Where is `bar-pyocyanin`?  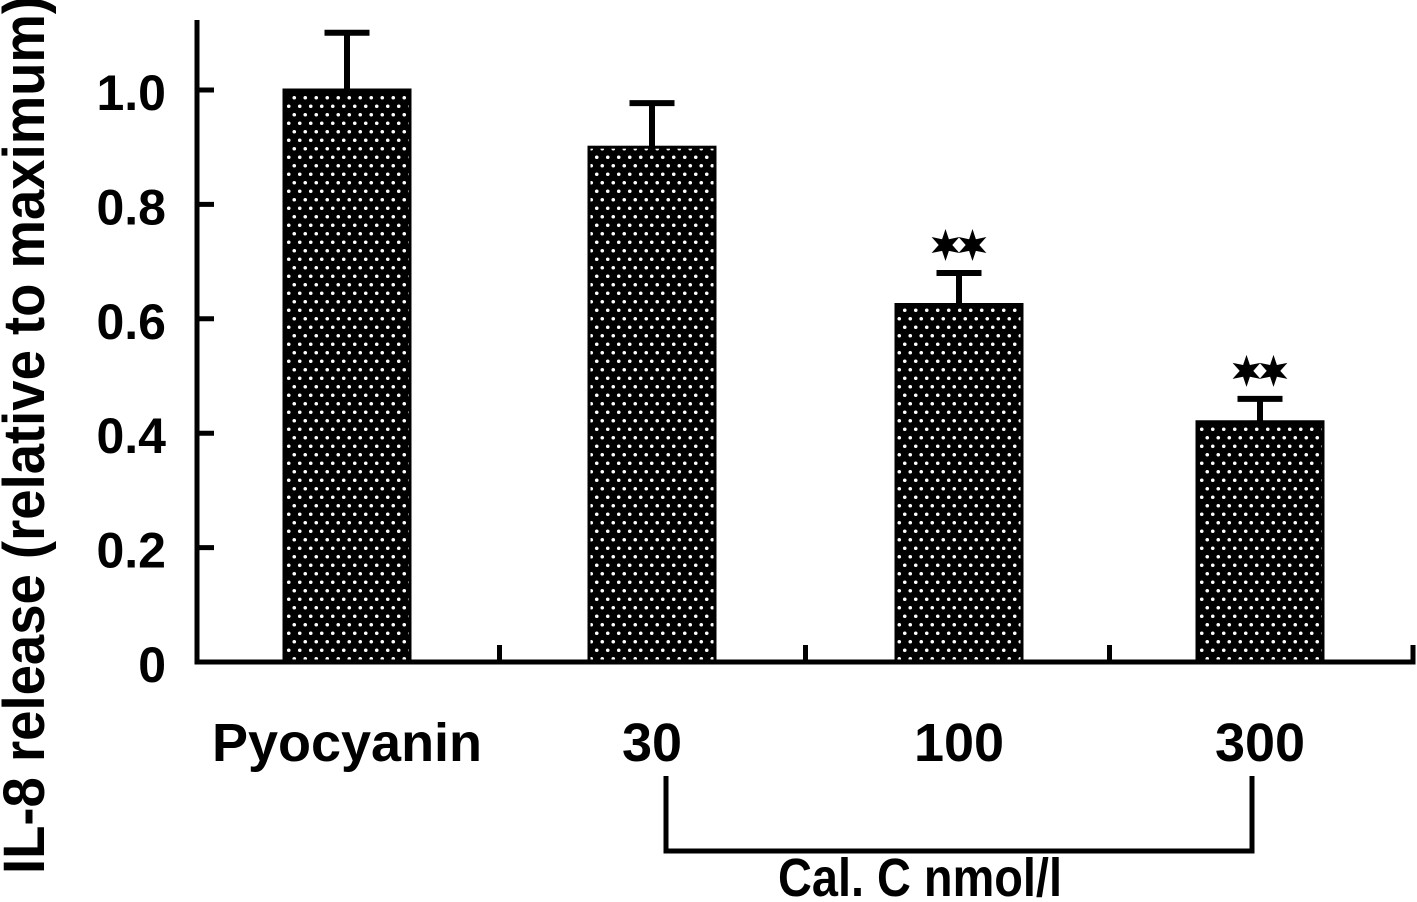 bar-pyocyanin is located at coordinates (347, 376).